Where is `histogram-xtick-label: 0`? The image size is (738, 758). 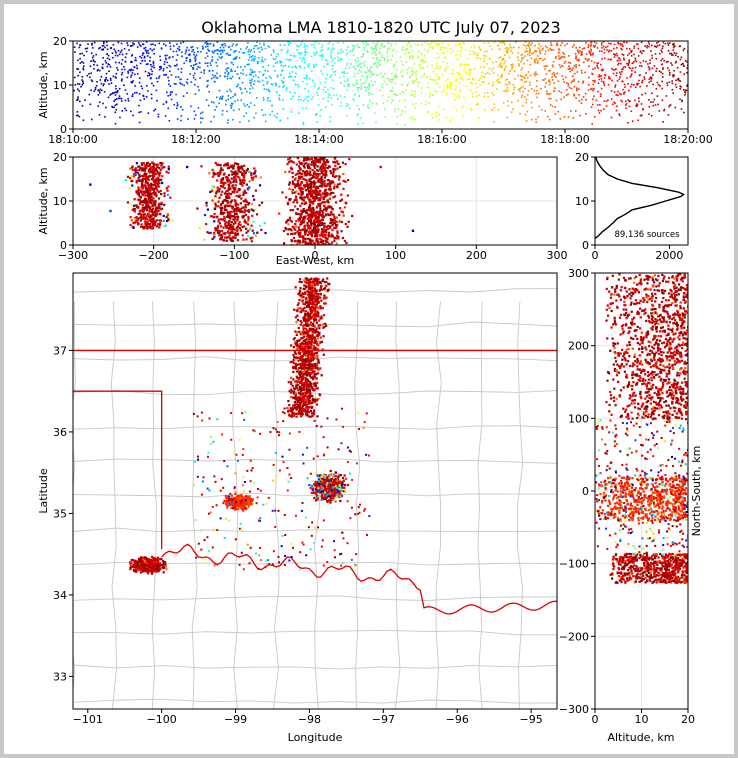 histogram-xtick-label: 0 is located at coordinates (595, 255).